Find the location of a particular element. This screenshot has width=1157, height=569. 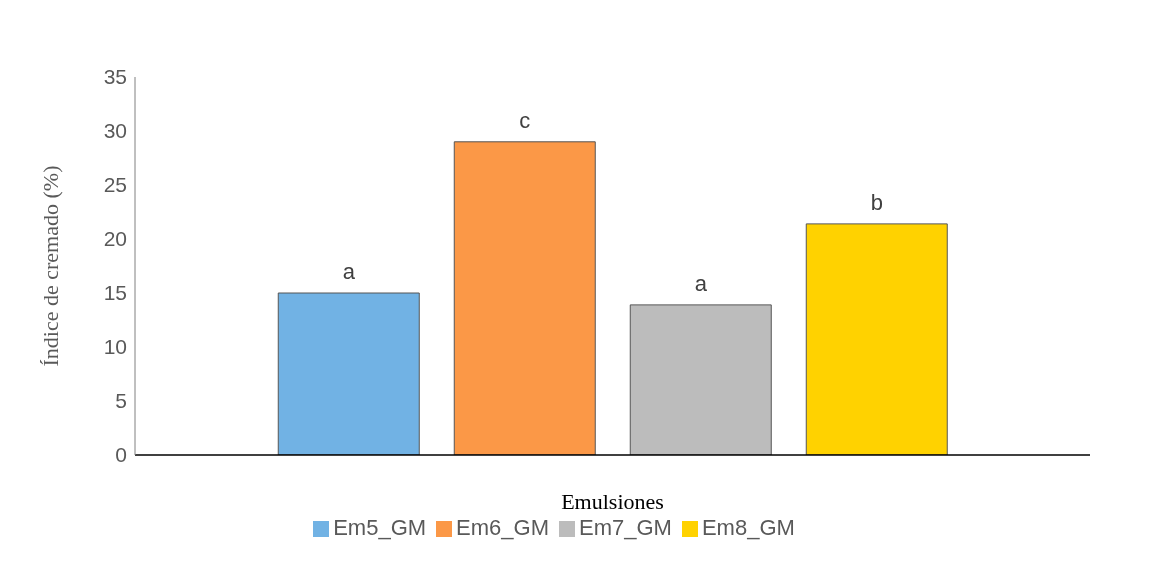

y-tick-label: 10 is located at coordinates (115, 347).